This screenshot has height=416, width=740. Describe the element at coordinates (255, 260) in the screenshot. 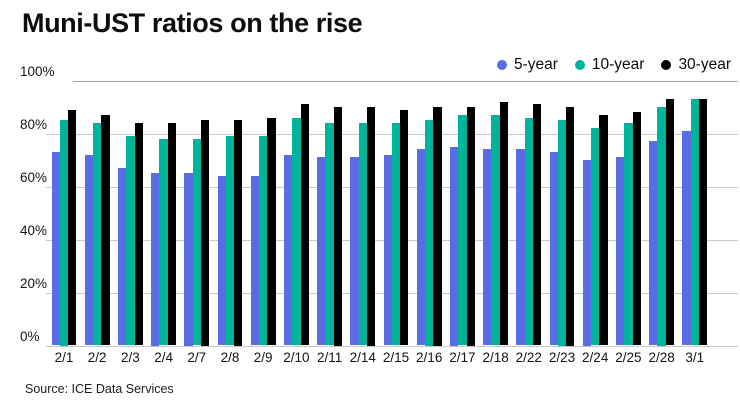

I see `bar-5-year-2/9` at that location.